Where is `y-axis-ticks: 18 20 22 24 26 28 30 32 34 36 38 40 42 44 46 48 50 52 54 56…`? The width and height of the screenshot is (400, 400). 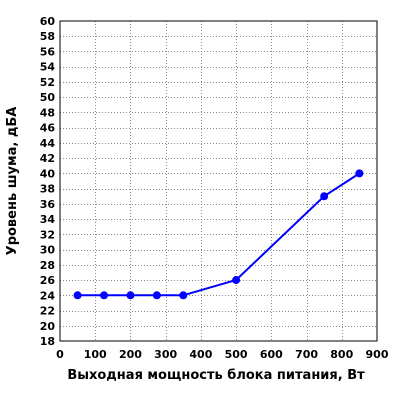
y-axis-ticks: 18 20 22 24 26 28 30 32 34 36 38 40 42 44 46 48 50 52 54 56… is located at coordinates (48, 181).